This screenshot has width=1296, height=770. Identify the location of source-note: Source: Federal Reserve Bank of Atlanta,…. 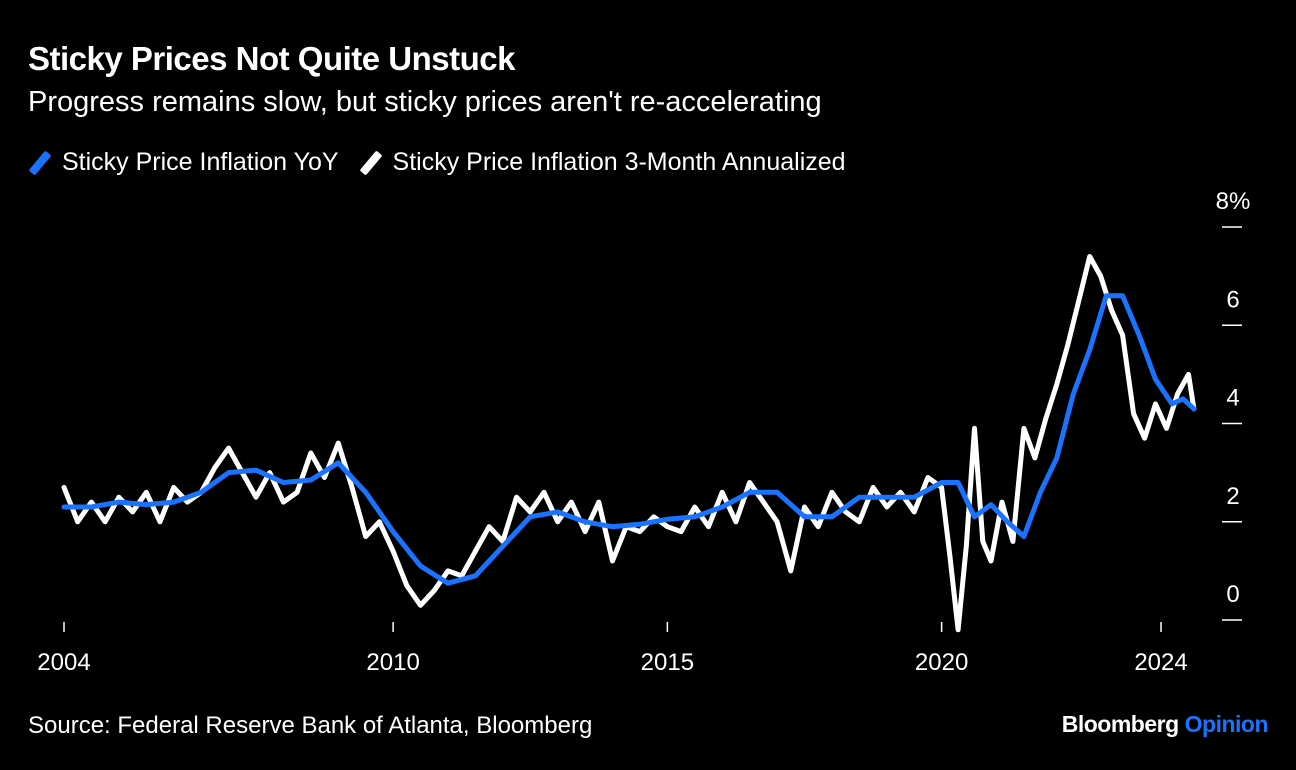
(310, 725).